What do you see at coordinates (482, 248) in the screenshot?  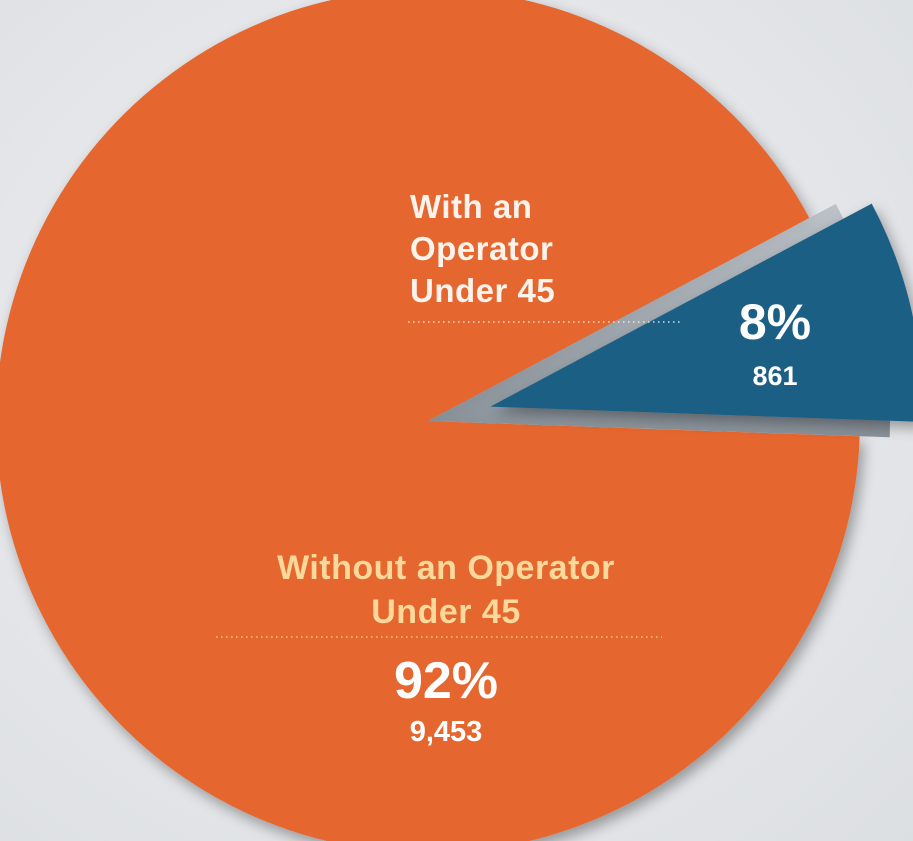 I see `slice-label-line: Operator` at bounding box center [482, 248].